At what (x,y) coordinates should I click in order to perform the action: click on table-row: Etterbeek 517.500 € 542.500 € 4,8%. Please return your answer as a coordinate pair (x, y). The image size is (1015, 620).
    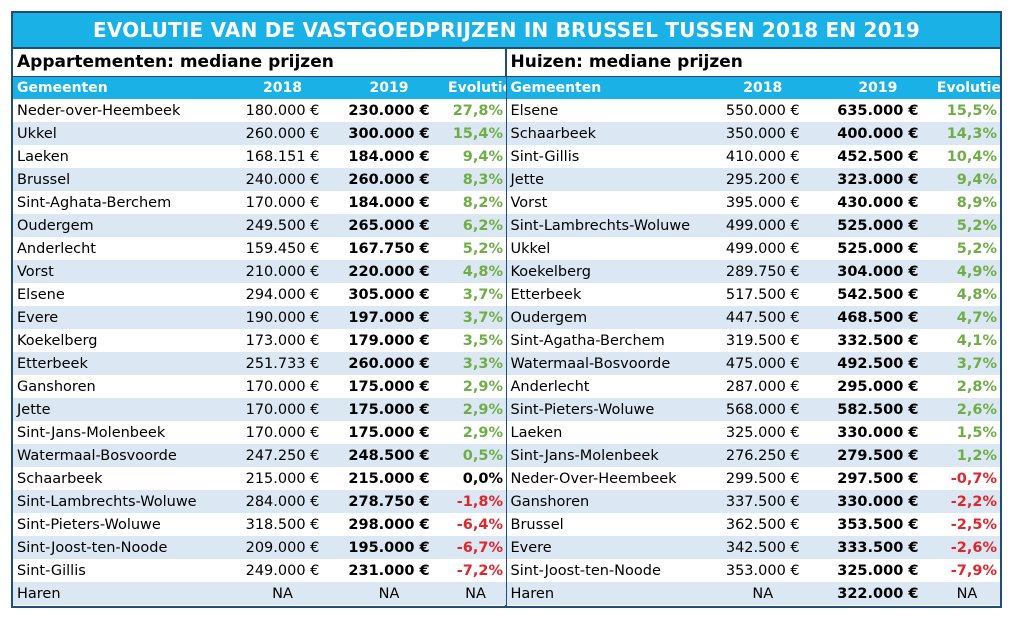
    Looking at the image, I should click on (753, 294).